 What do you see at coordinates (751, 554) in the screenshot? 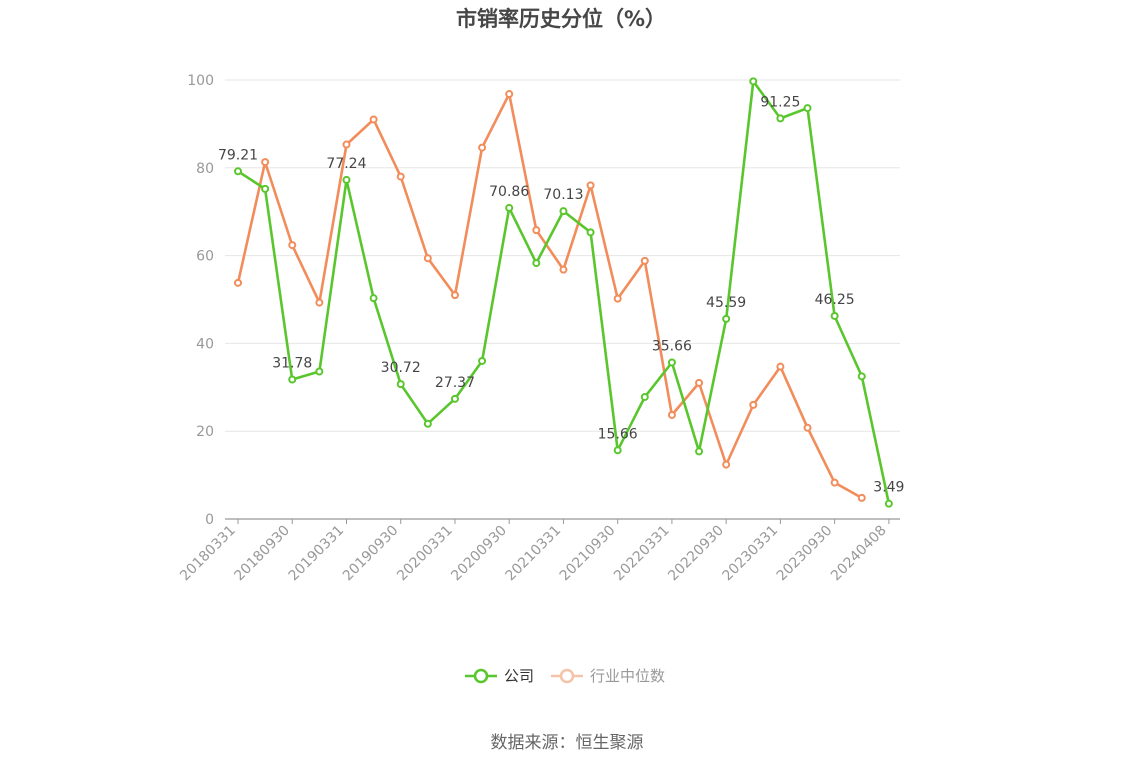
I see `x-tick-label: 20230331` at bounding box center [751, 554].